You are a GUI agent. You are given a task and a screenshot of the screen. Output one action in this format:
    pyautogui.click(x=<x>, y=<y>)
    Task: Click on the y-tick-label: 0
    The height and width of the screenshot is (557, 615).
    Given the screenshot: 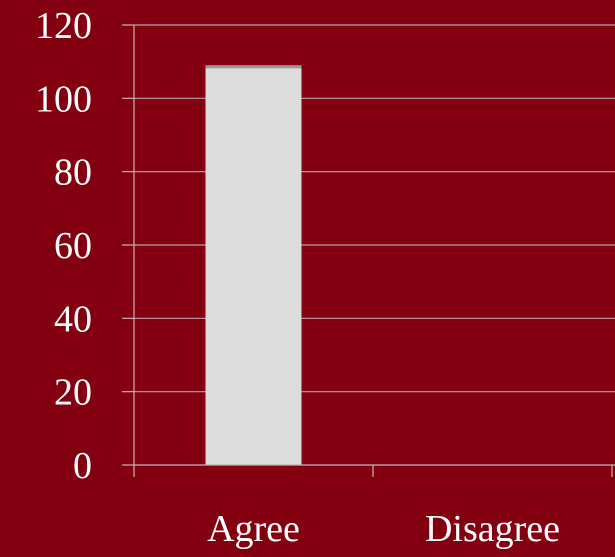 What is the action you would take?
    pyautogui.click(x=82, y=466)
    